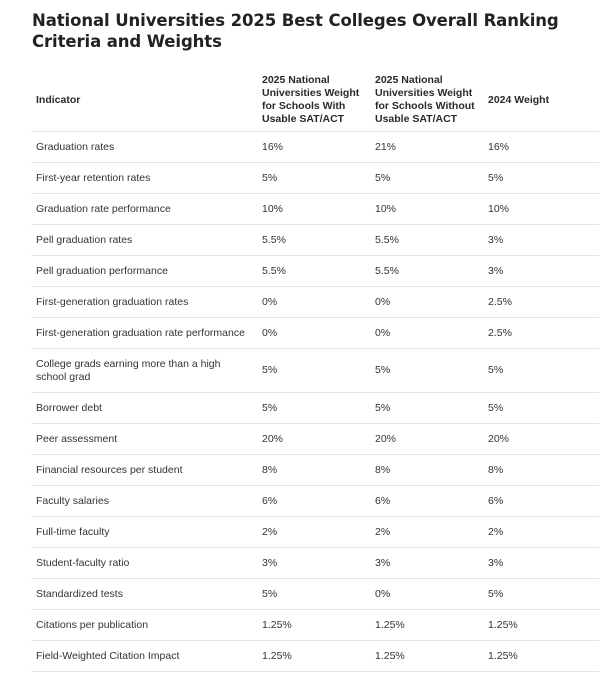 This screenshot has height=673, width=603. I want to click on table-row: Financial resources per student 8% 8% 8%, so click(315, 470).